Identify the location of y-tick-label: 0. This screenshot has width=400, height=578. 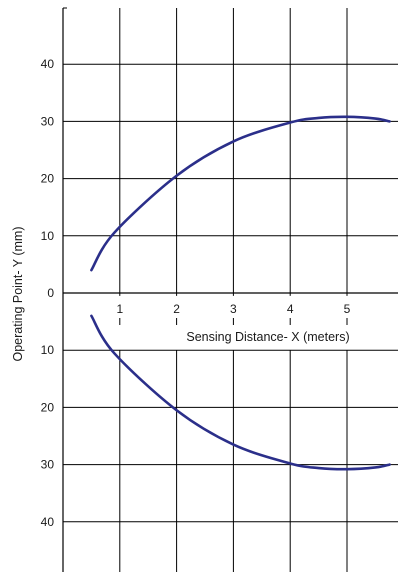
(50, 293).